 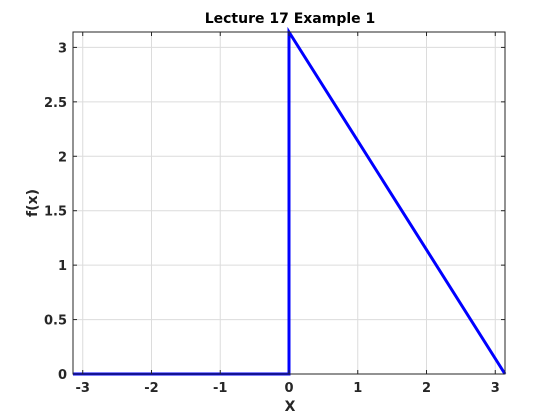 I want to click on x-tick-label: -3, so click(x=83, y=388).